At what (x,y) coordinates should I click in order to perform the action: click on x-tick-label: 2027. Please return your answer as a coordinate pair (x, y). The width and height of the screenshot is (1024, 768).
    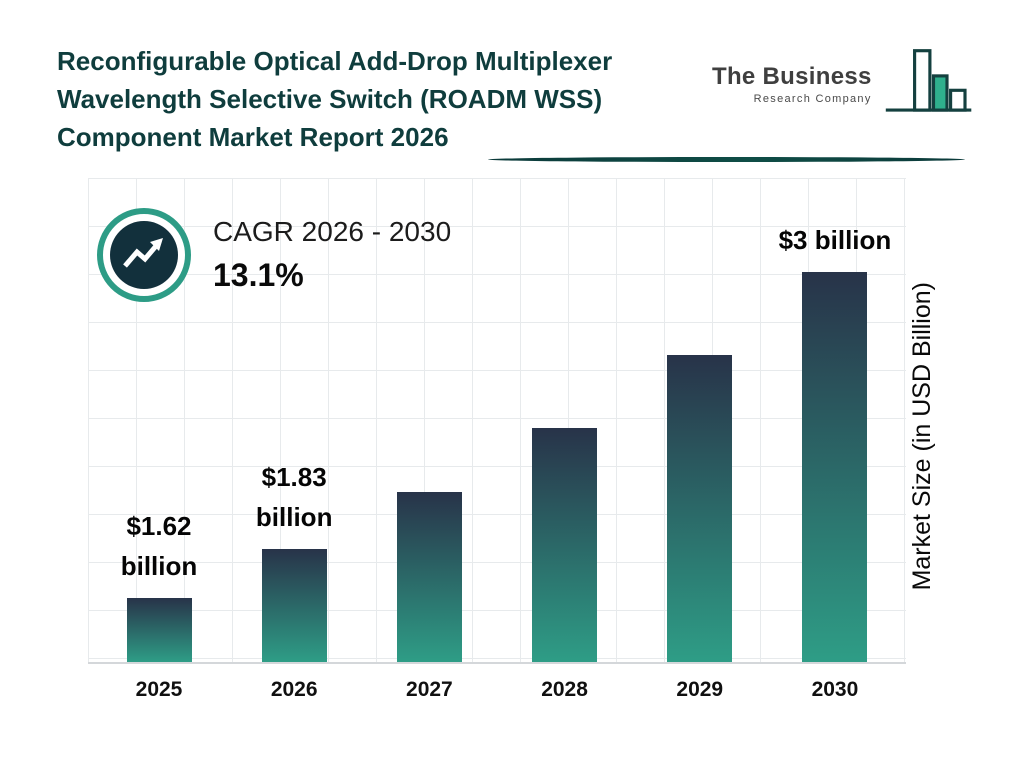
    Looking at the image, I should click on (429, 689).